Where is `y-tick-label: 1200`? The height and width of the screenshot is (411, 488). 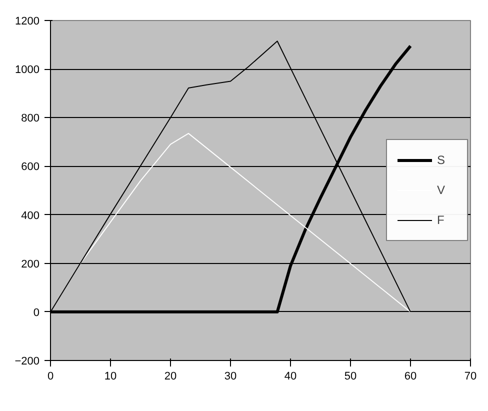
y-tick-label: 1200 is located at coordinates (27, 22).